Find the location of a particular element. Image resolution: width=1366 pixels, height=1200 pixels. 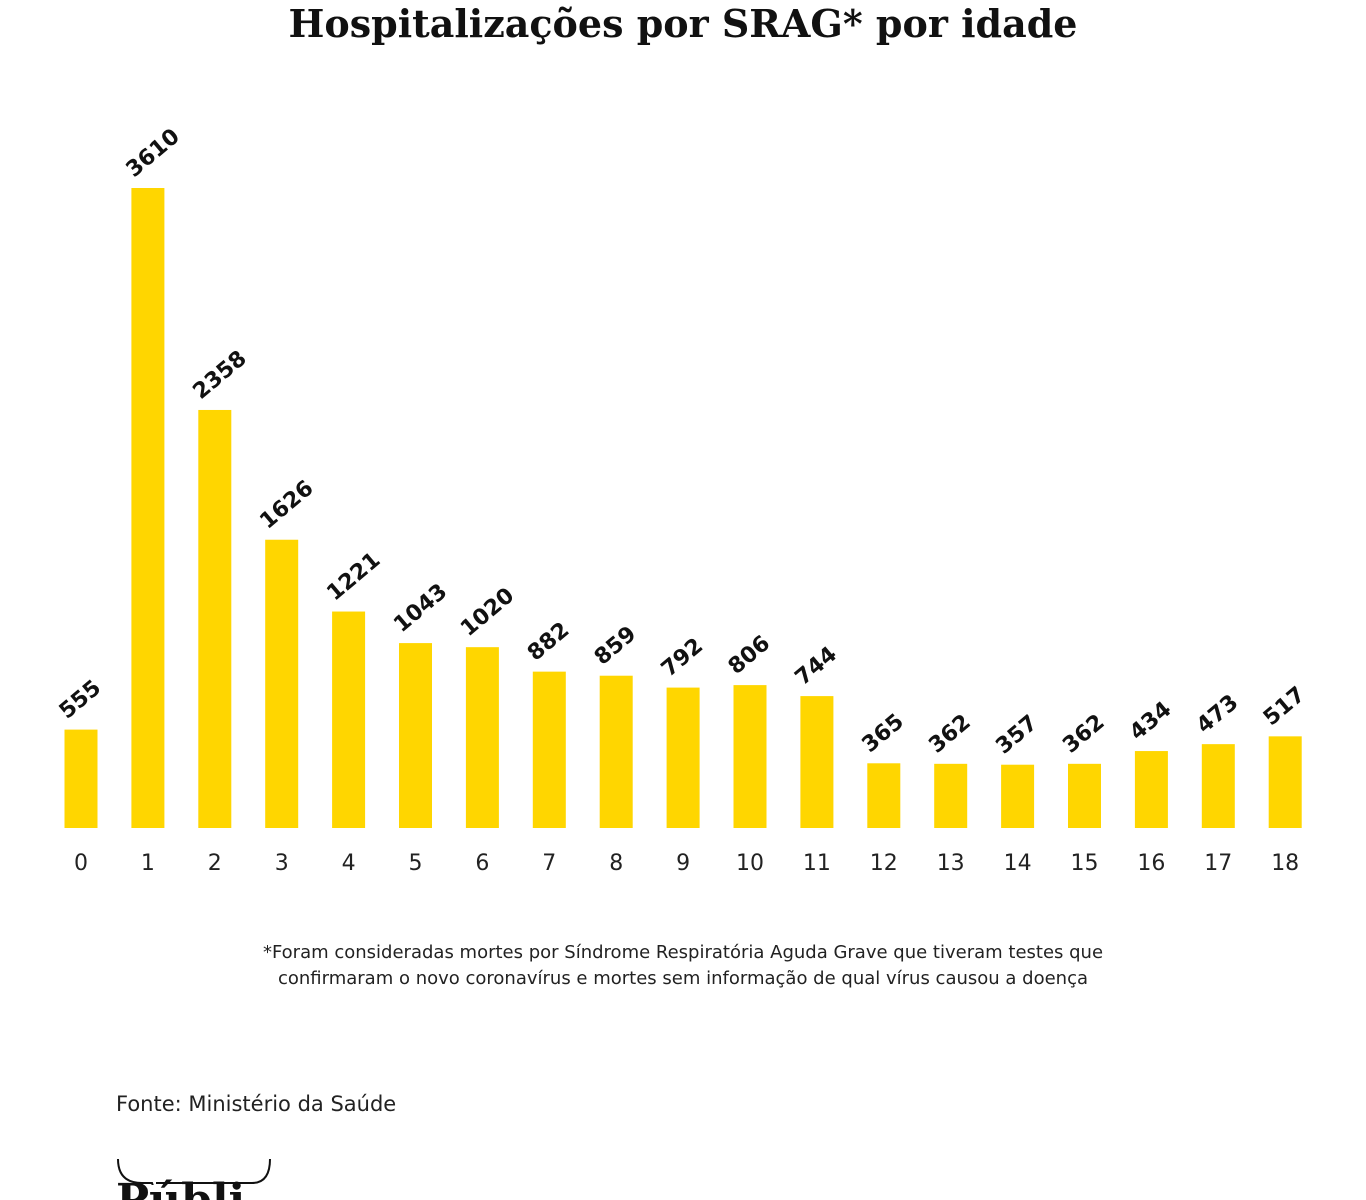

x-tick-label: 12 is located at coordinates (884, 863).